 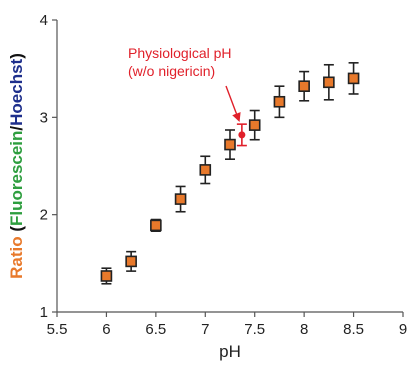 I want to click on x-tick-label: 6.5, so click(x=155, y=329).